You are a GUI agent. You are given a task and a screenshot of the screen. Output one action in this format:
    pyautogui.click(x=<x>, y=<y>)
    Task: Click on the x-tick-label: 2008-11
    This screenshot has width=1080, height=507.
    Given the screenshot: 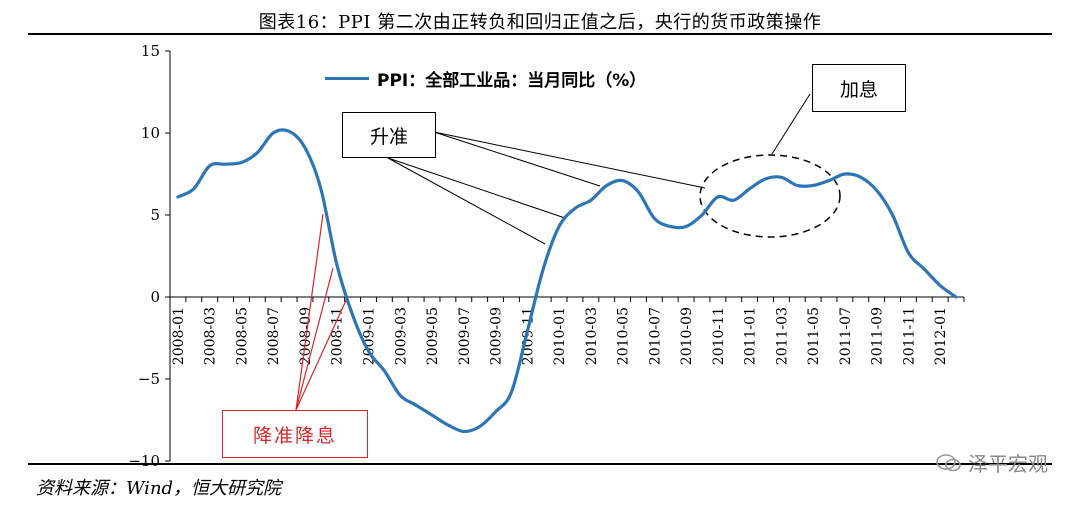 What is the action you would take?
    pyautogui.click(x=338, y=336)
    